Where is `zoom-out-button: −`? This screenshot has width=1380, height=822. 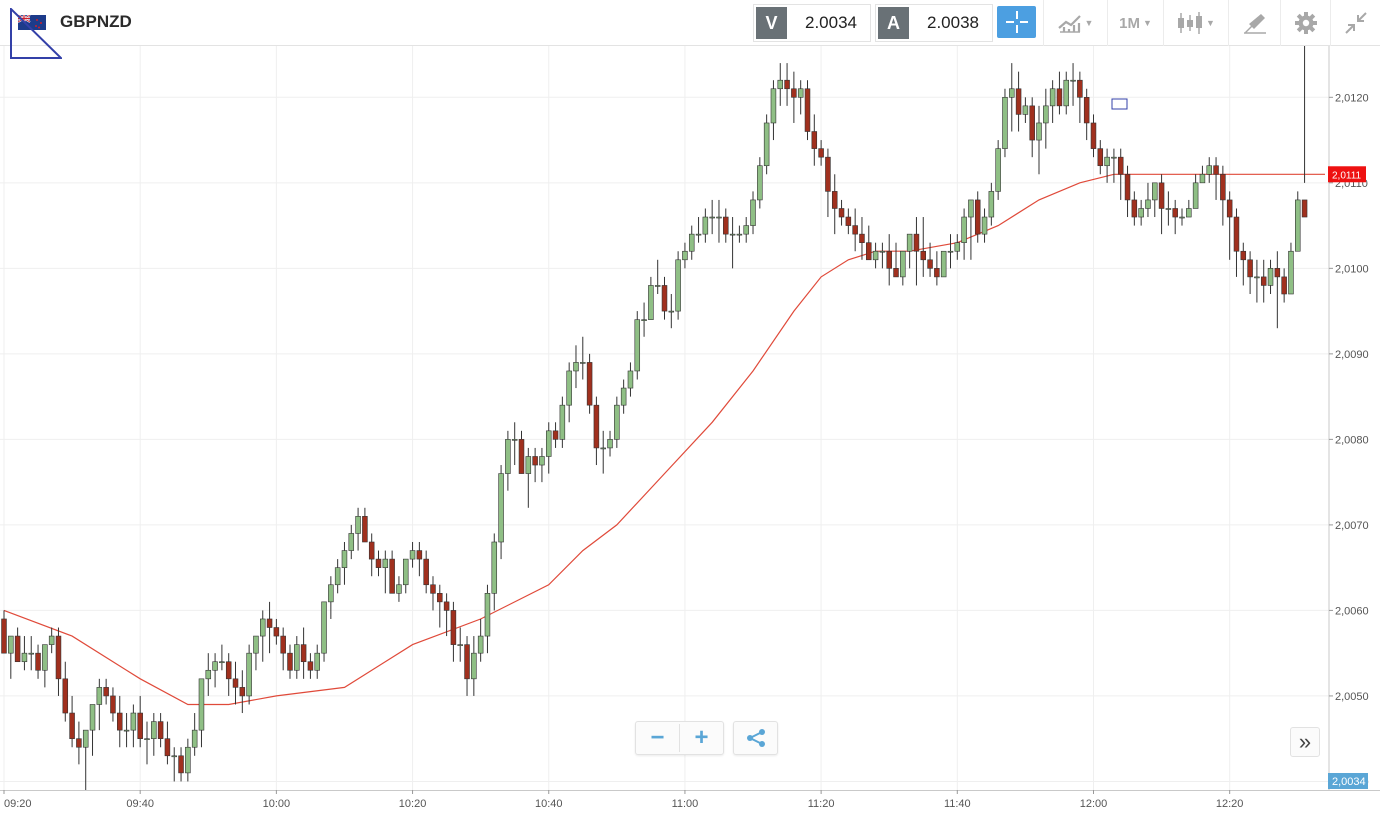 zoom-out-button: − is located at coordinates (658, 738).